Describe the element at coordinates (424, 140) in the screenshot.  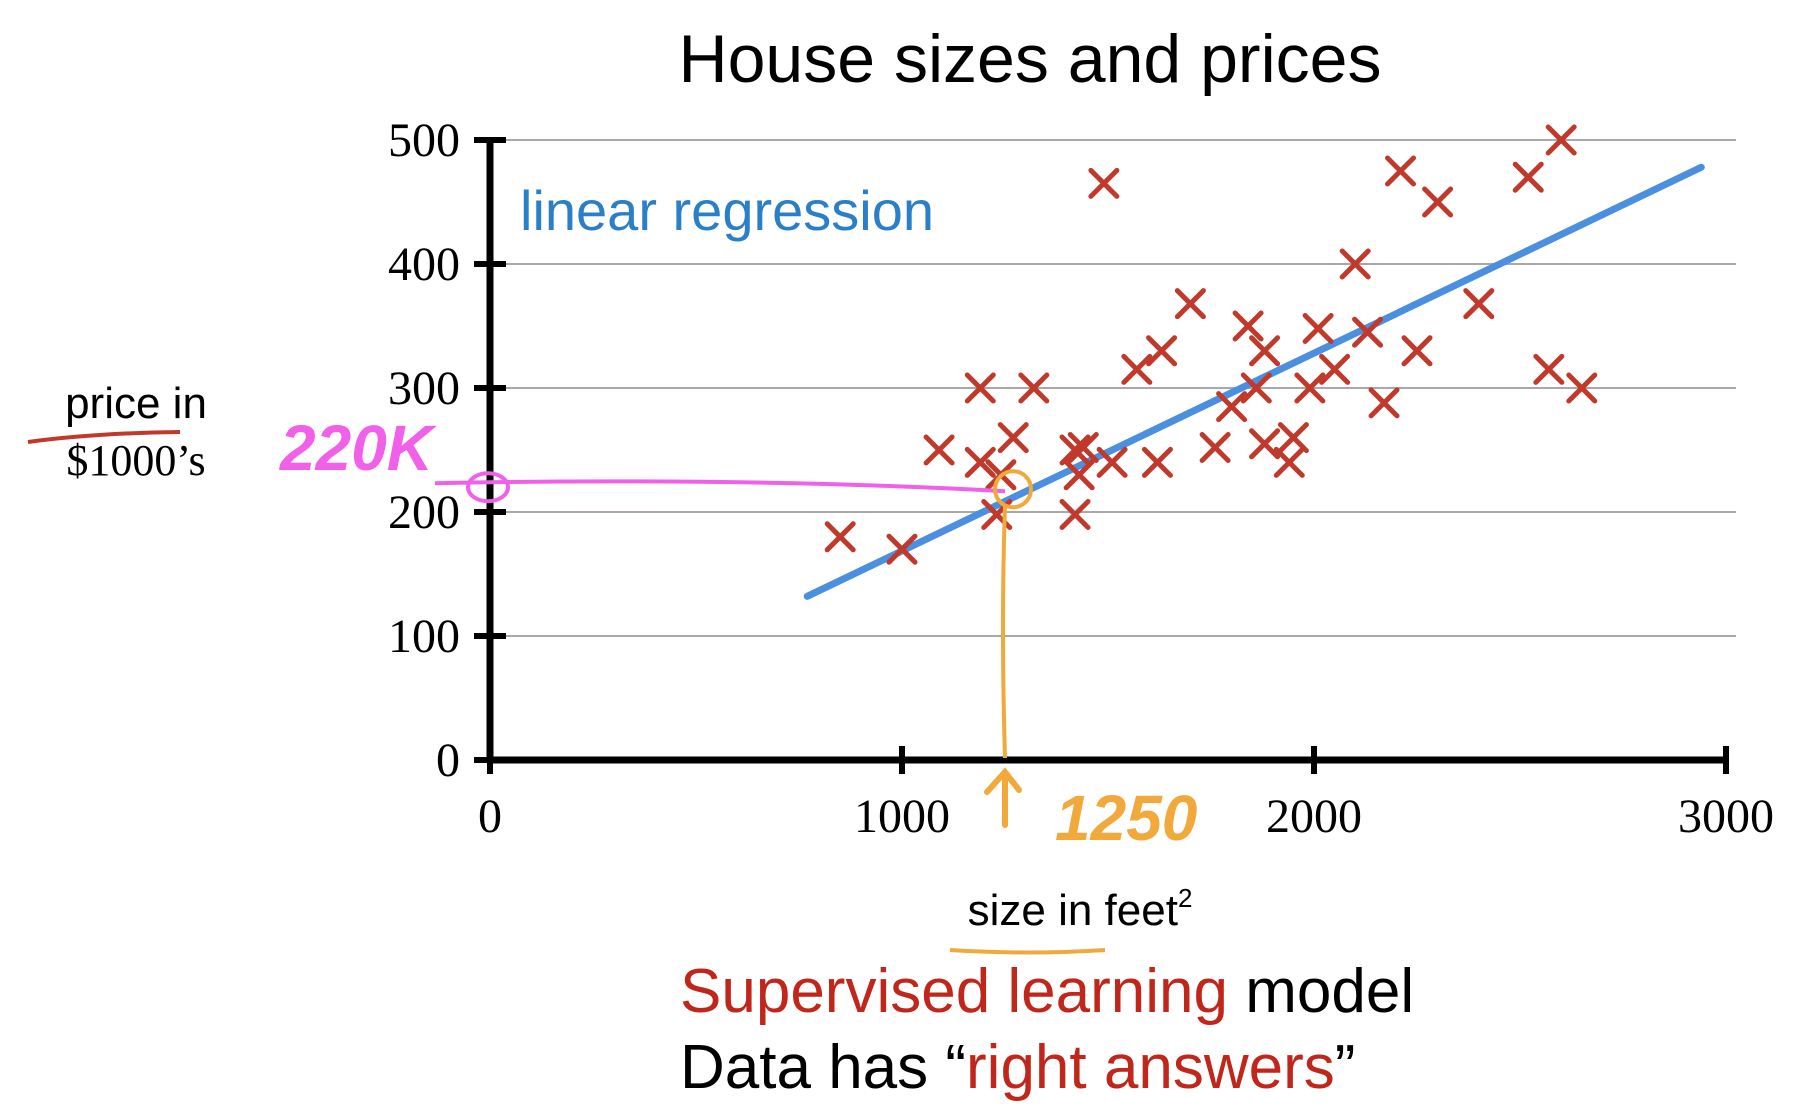
I see `y-tick-label-500: 500` at that location.